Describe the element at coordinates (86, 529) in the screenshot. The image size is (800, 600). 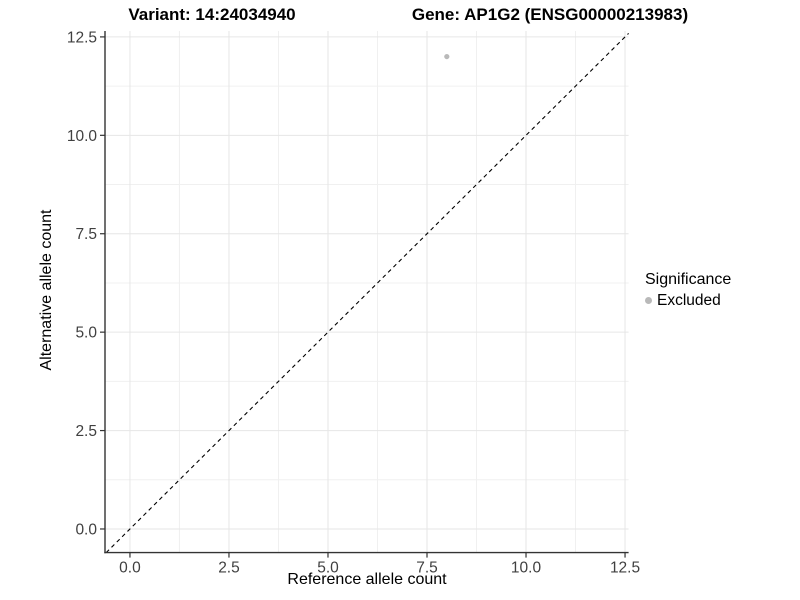
I see `y-tick-label: 0.0` at that location.